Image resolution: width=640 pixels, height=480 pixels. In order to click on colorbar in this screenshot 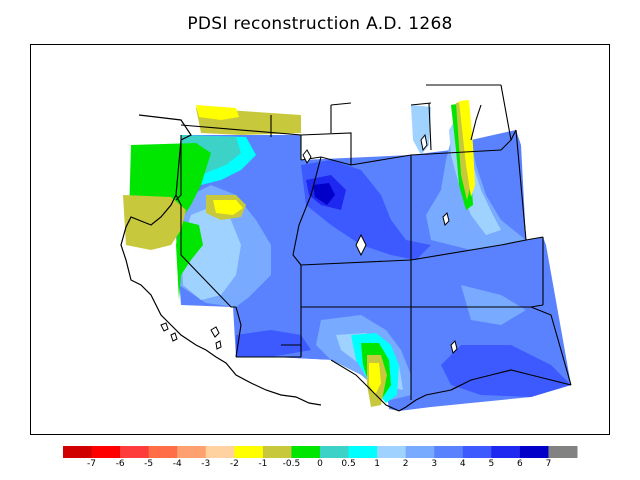, I will do `click(320, 452)`.